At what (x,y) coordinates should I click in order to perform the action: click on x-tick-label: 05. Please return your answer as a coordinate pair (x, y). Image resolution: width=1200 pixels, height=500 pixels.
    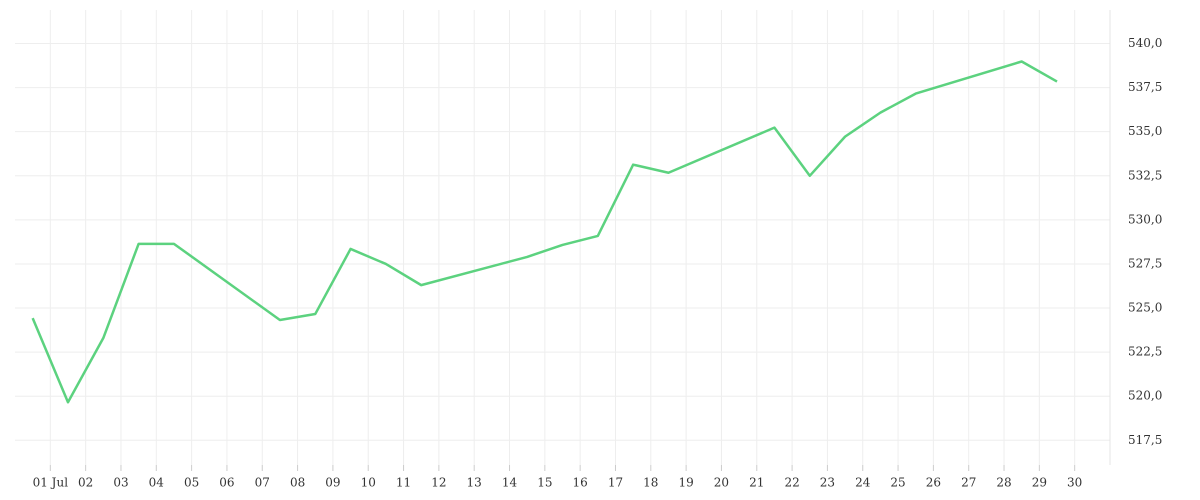
    Looking at the image, I should click on (191, 483).